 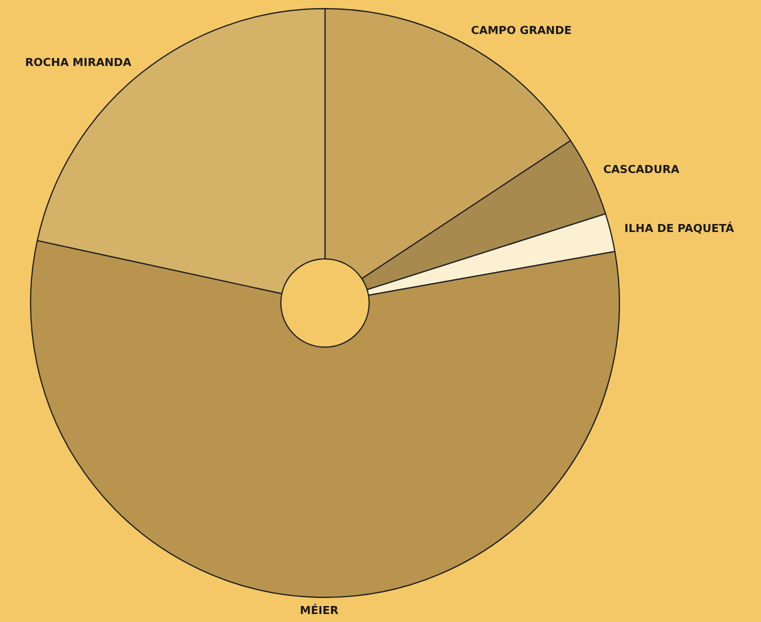 I want to click on slice-label: ILHA DE PAQUETÁ, so click(x=679, y=227).